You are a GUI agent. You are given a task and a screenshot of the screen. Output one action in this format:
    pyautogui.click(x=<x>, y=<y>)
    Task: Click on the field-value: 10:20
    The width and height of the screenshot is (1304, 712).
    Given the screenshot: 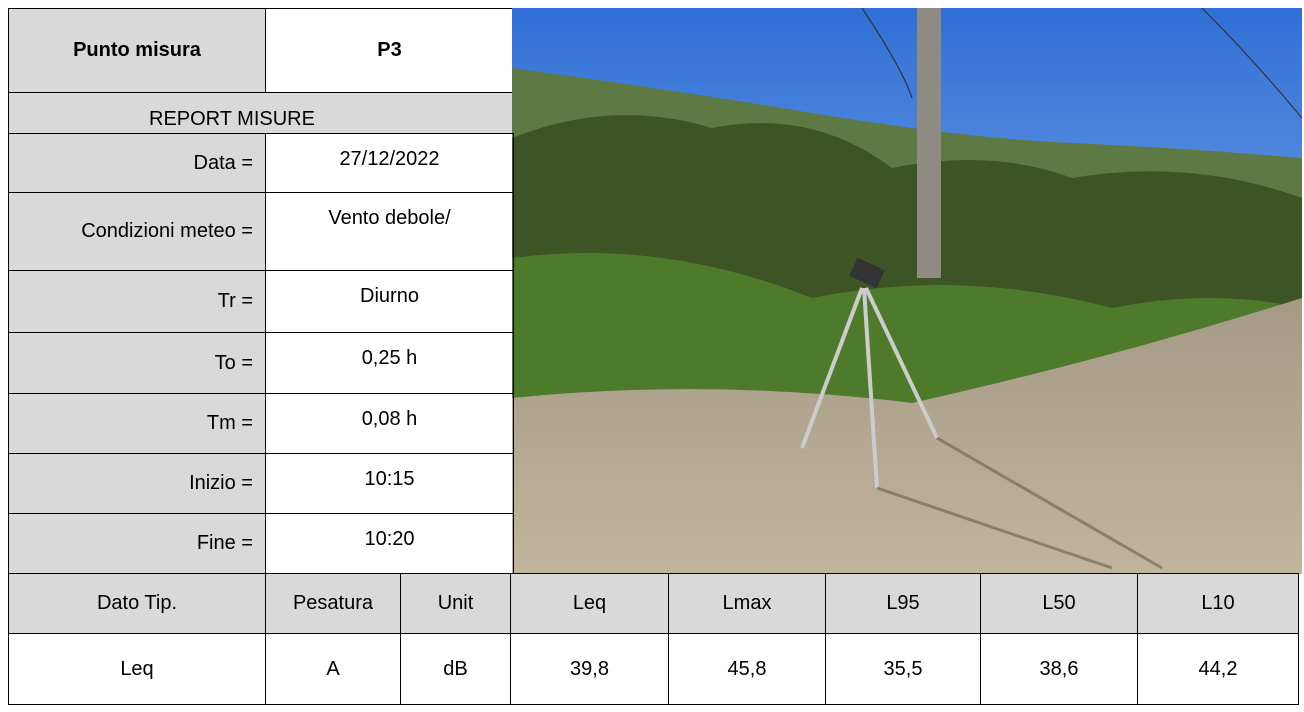 What is the action you would take?
    pyautogui.click(x=389, y=543)
    